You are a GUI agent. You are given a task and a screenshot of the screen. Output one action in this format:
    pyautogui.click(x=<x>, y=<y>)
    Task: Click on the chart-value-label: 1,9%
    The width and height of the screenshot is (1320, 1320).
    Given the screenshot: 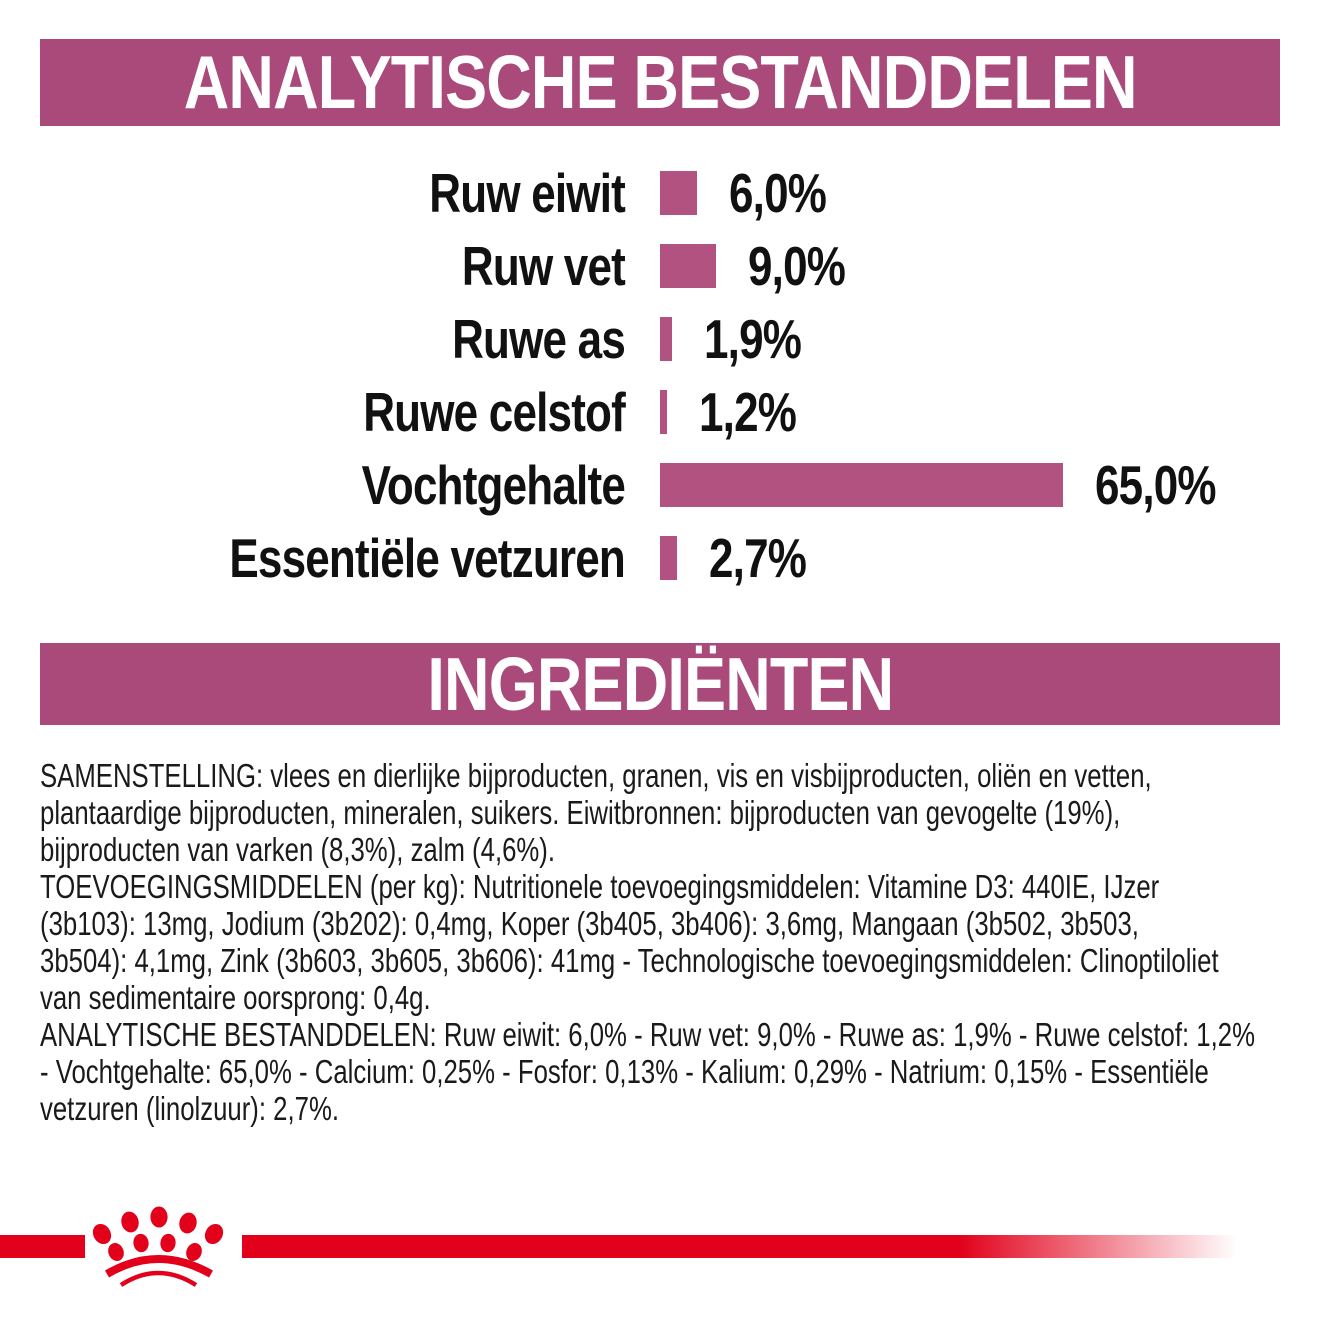 What is the action you would take?
    pyautogui.click(x=752, y=338)
    